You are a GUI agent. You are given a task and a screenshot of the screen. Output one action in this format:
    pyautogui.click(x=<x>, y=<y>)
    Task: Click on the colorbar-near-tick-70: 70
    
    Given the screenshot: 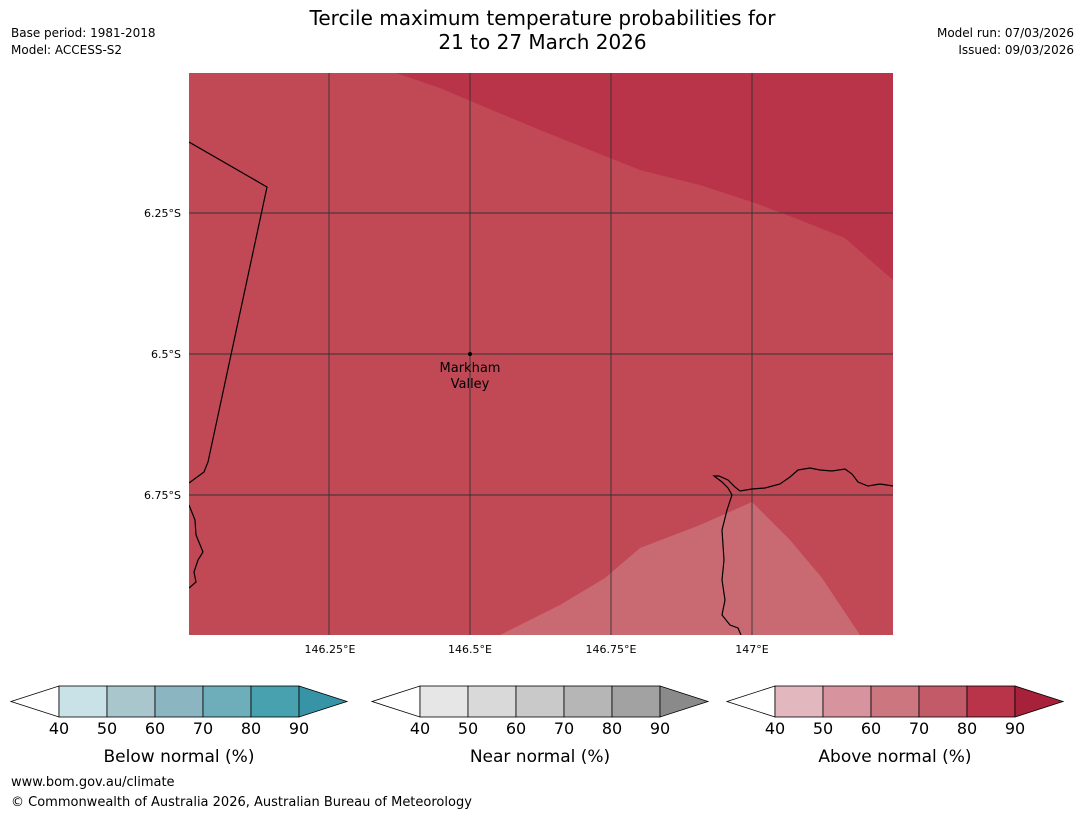 What is the action you would take?
    pyautogui.click(x=564, y=728)
    